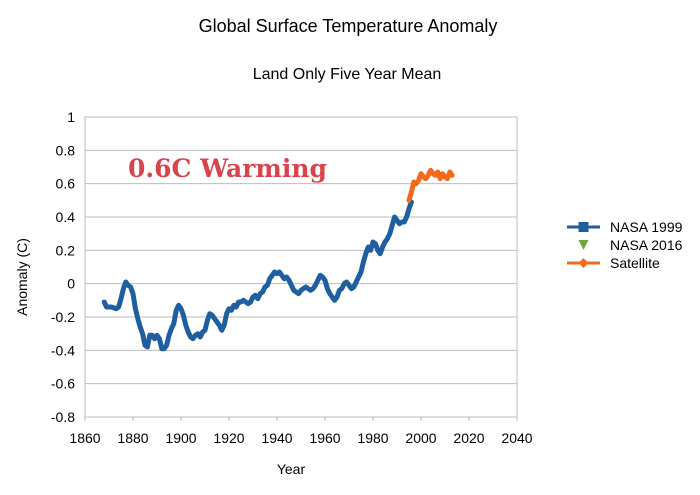 The width and height of the screenshot is (700, 495). What do you see at coordinates (372, 438) in the screenshot?
I see `x-tick-label: 1980` at bounding box center [372, 438].